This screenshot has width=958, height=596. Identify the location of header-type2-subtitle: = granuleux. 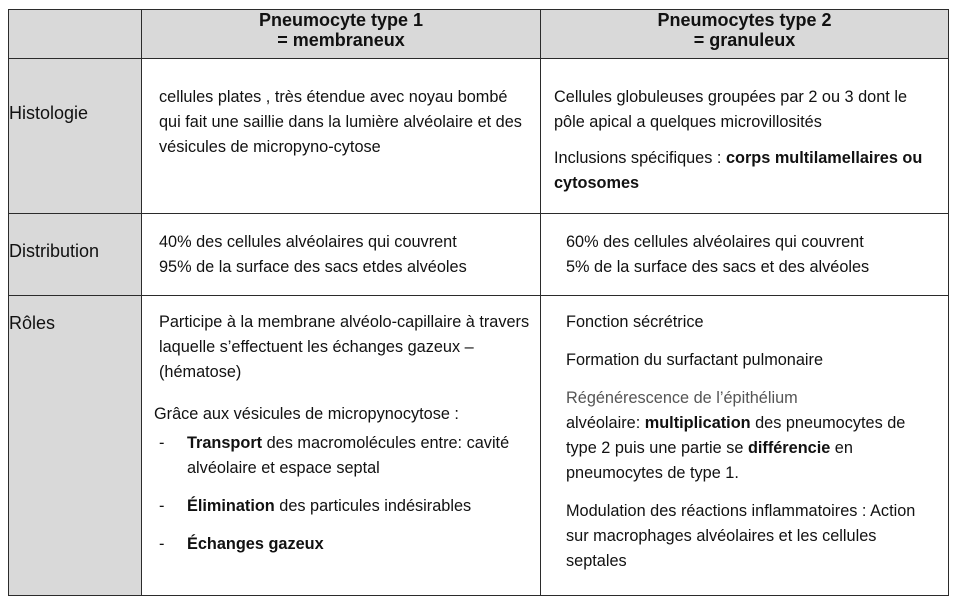
(744, 40).